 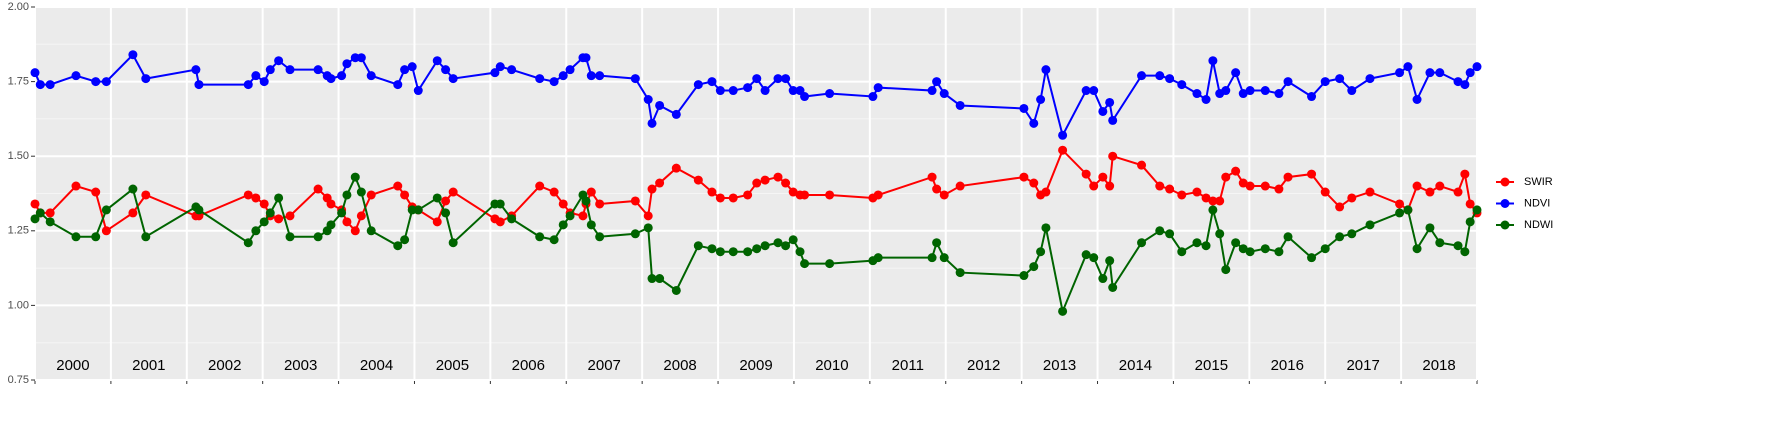 I want to click on year-label: 2017, so click(x=1362, y=365).